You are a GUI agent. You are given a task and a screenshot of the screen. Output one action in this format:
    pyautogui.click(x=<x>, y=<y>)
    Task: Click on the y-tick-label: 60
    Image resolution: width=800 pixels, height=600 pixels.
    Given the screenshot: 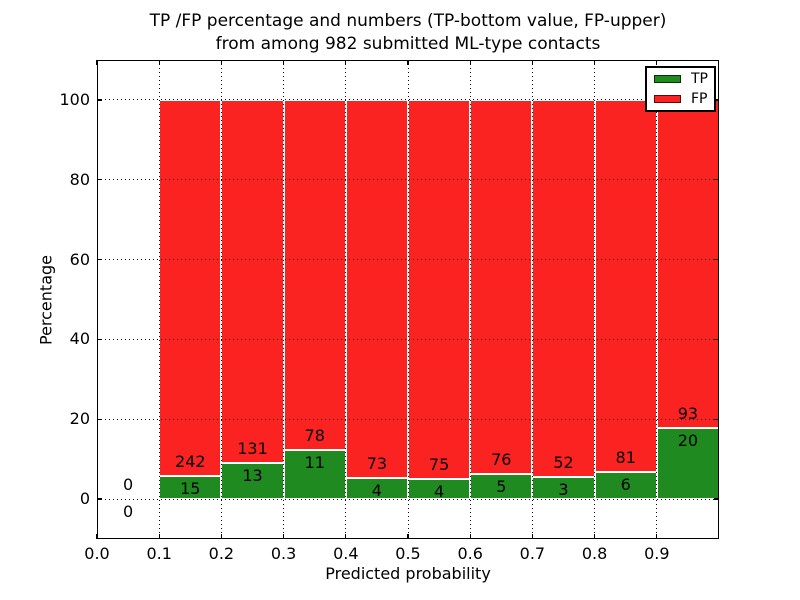 What is the action you would take?
    pyautogui.click(x=79, y=259)
    